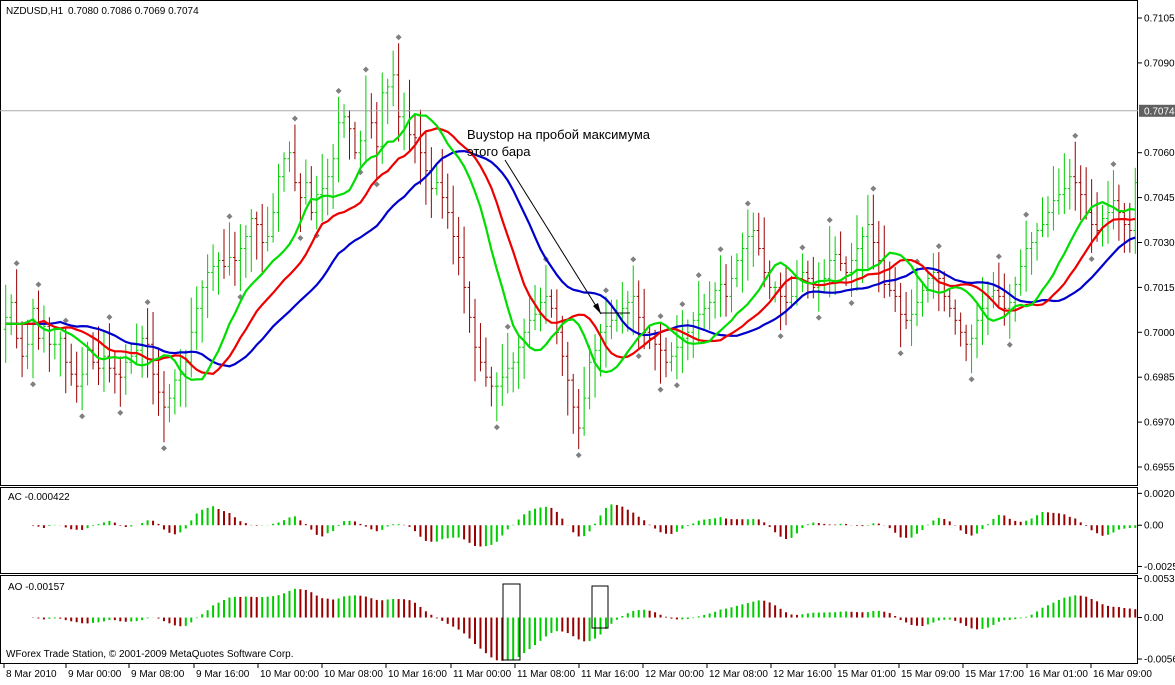 Image resolution: width=1175 pixels, height=685 pixels. Describe the element at coordinates (39, 497) in the screenshot. I see `ac-title: AC -0.000422` at that location.